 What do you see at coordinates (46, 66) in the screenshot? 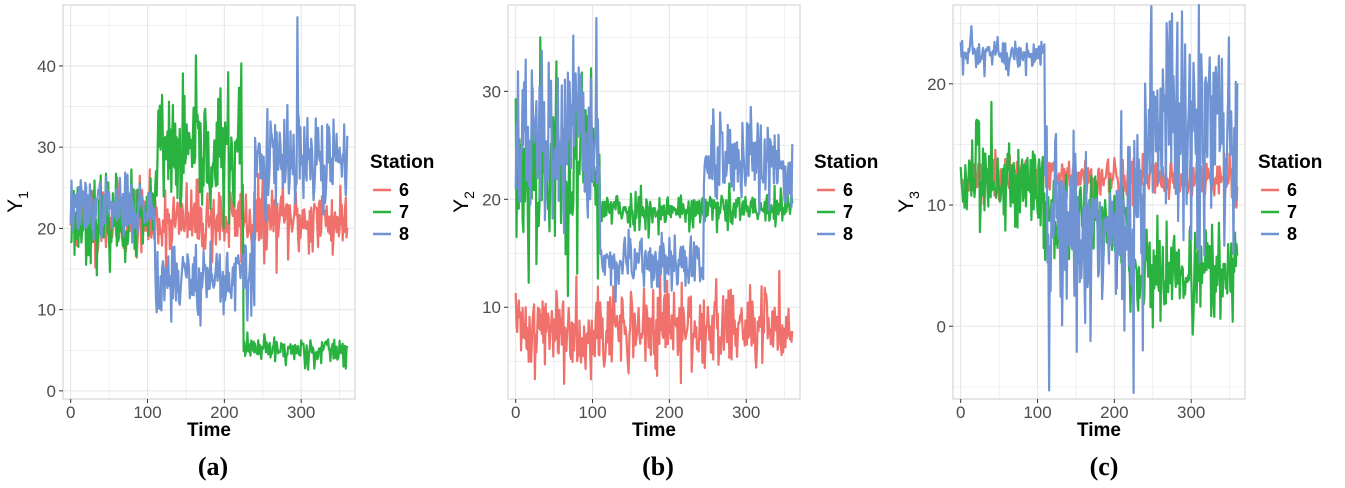
I see `y-tick-label: 40` at bounding box center [46, 66].